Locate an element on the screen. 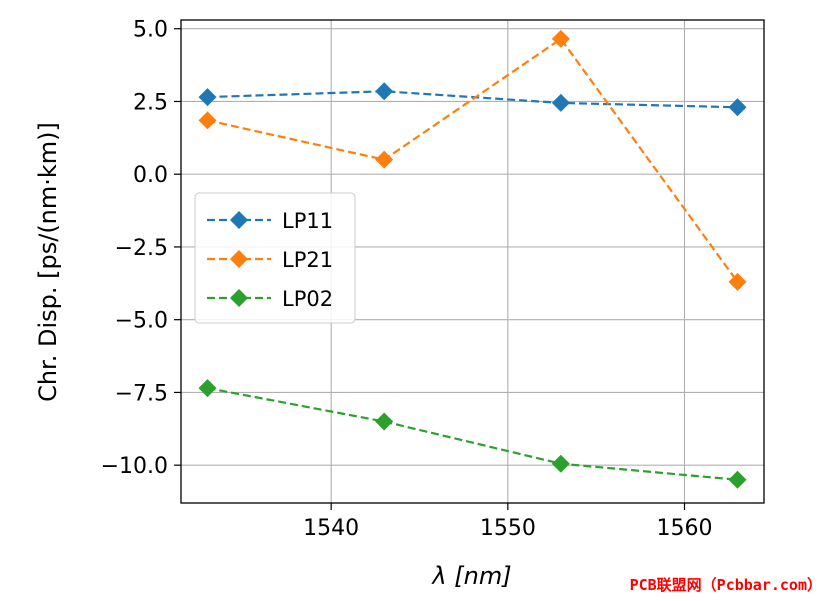 This screenshot has height=601, width=828. series-lp11 is located at coordinates (472, 99).